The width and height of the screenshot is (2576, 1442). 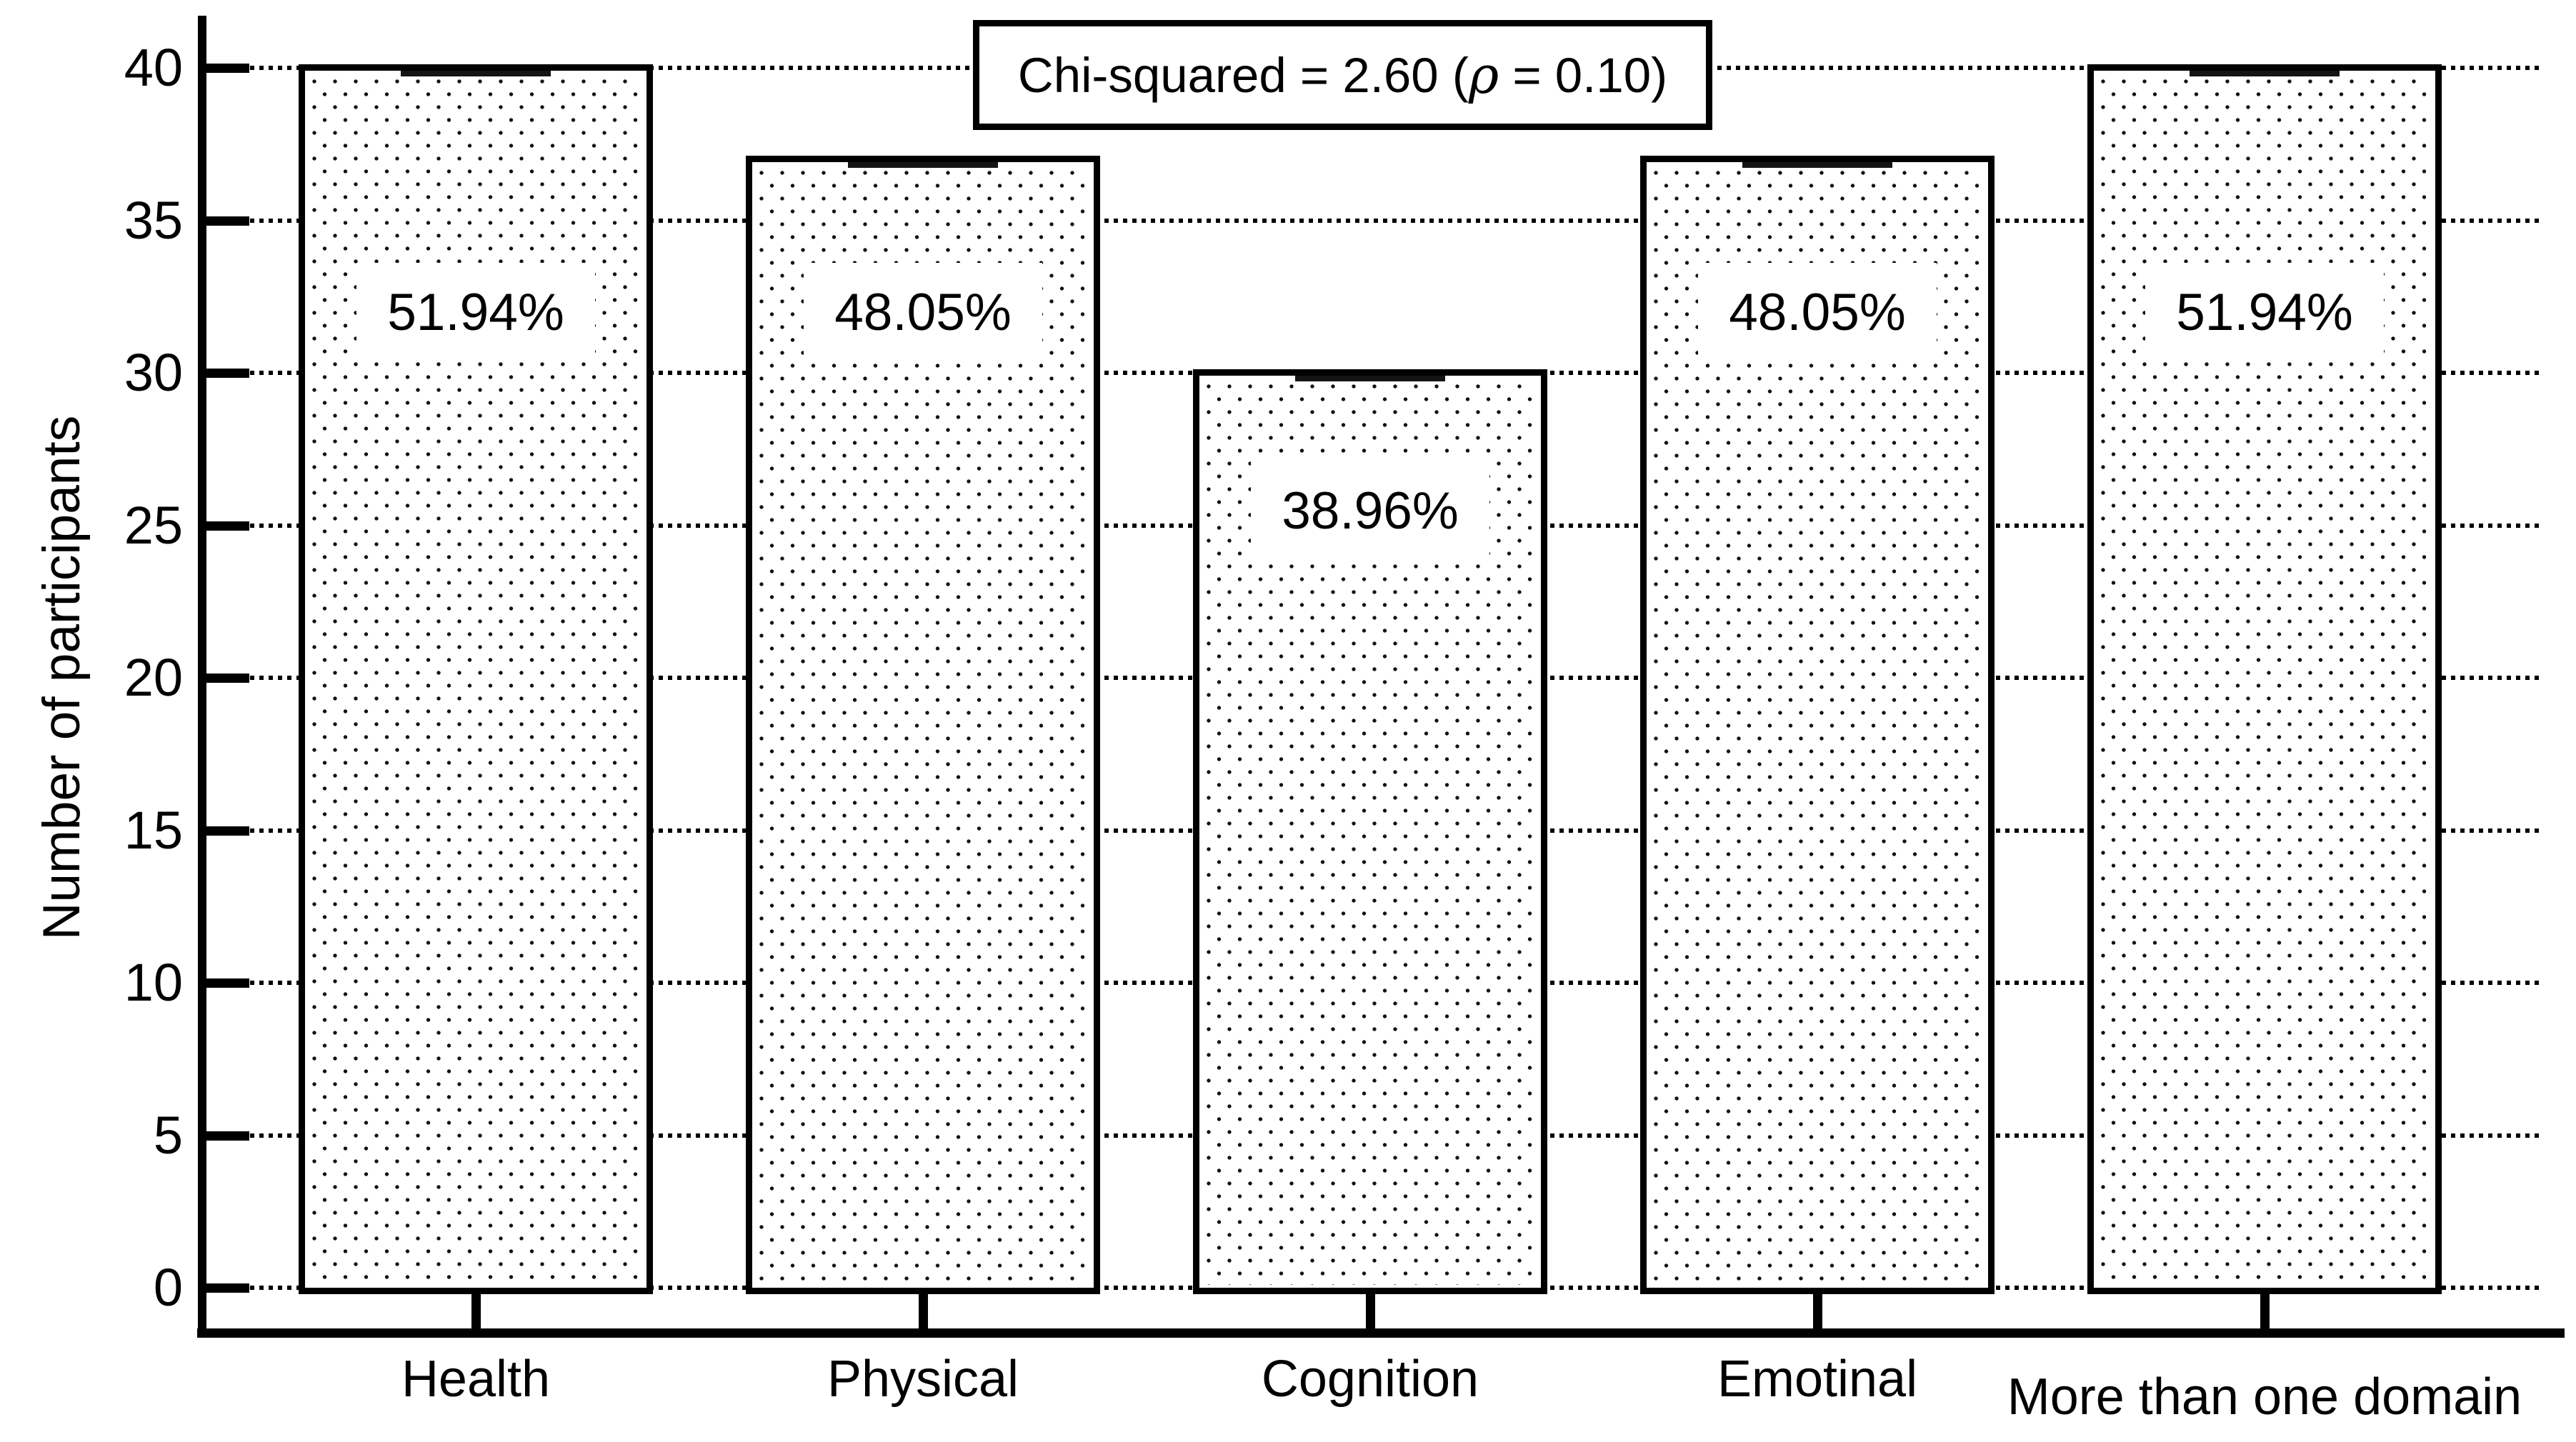 I want to click on y-tick-label: 20, so click(x=153, y=677).